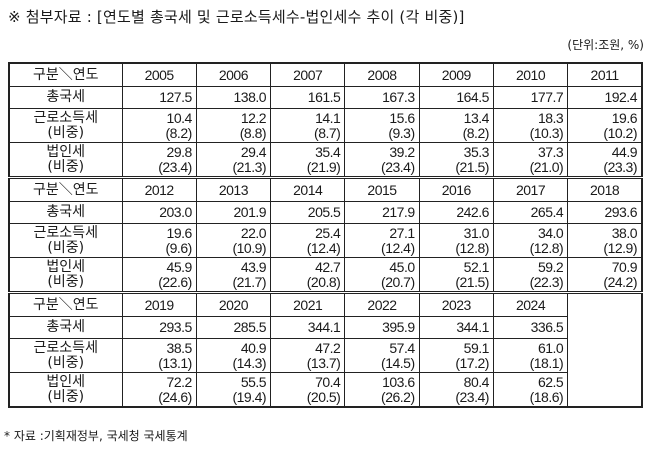 The height and width of the screenshot is (454, 658). Describe the element at coordinates (401, 132) in the screenshot. I see `income-tax-cell-share: (9.3)` at that location.